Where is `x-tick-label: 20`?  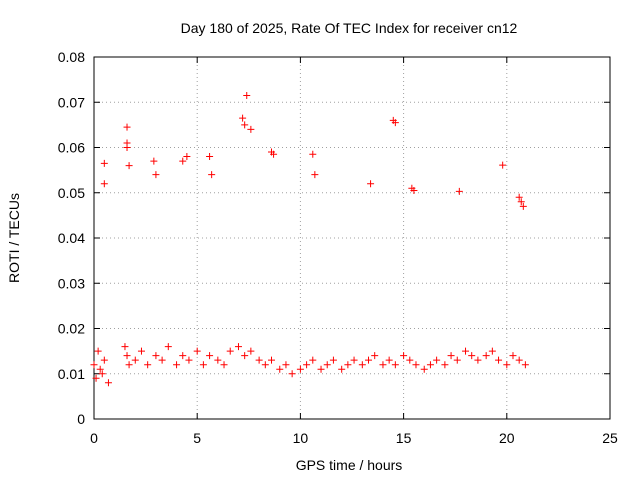 x-tick-label: 20 is located at coordinates (507, 438).